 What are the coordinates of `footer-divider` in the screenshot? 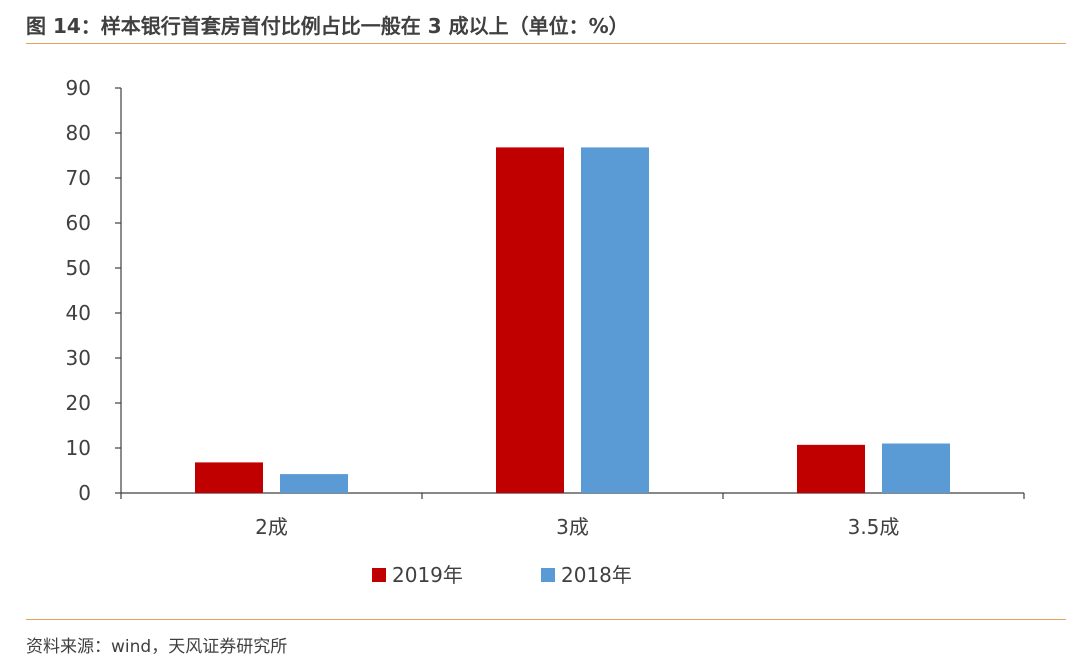 It's located at (546, 619).